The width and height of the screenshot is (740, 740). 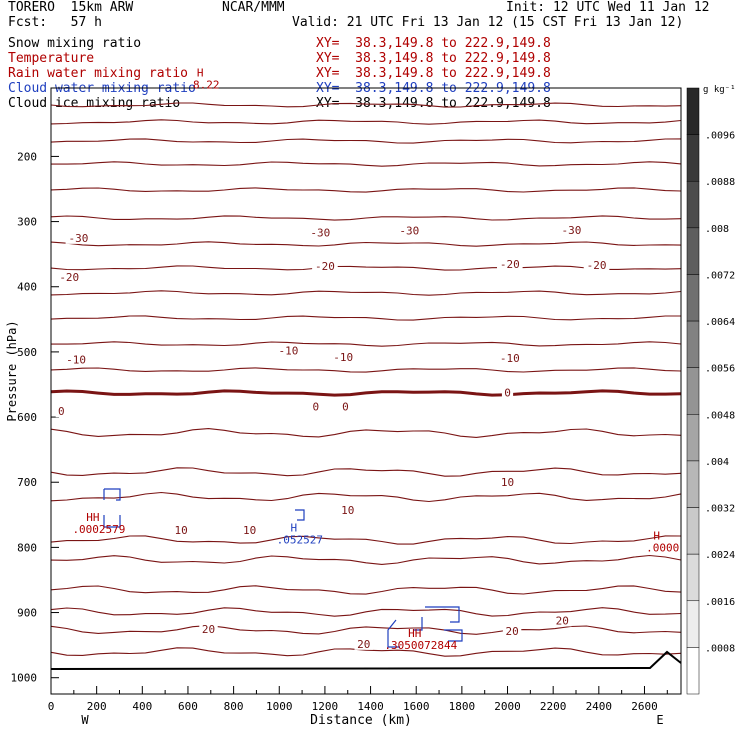 What do you see at coordinates (283, 568) in the screenshot?
I see `cloud-water-contours` at bounding box center [283, 568].